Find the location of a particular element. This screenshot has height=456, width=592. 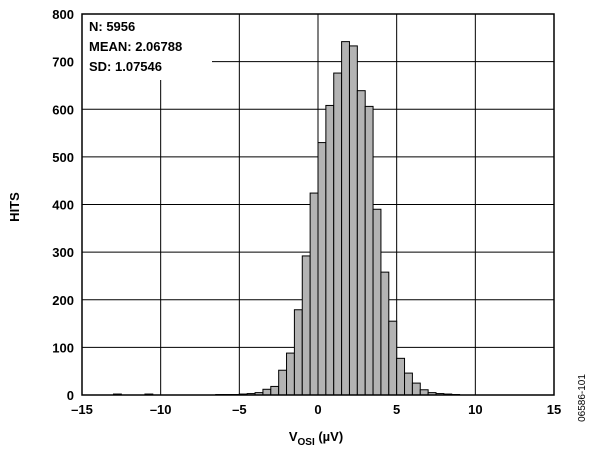

x-tick-label: –5 is located at coordinates (239, 409).